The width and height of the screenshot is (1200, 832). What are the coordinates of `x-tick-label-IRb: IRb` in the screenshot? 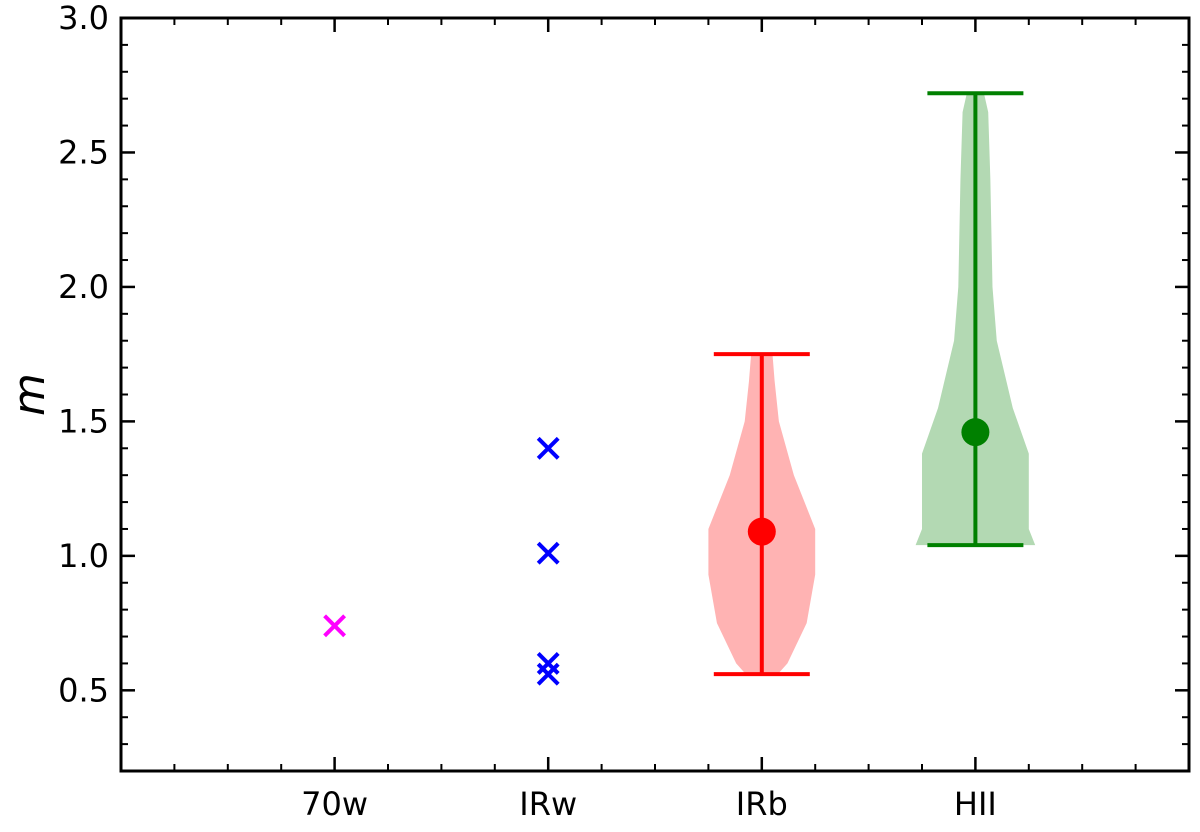 It's located at (762, 804).